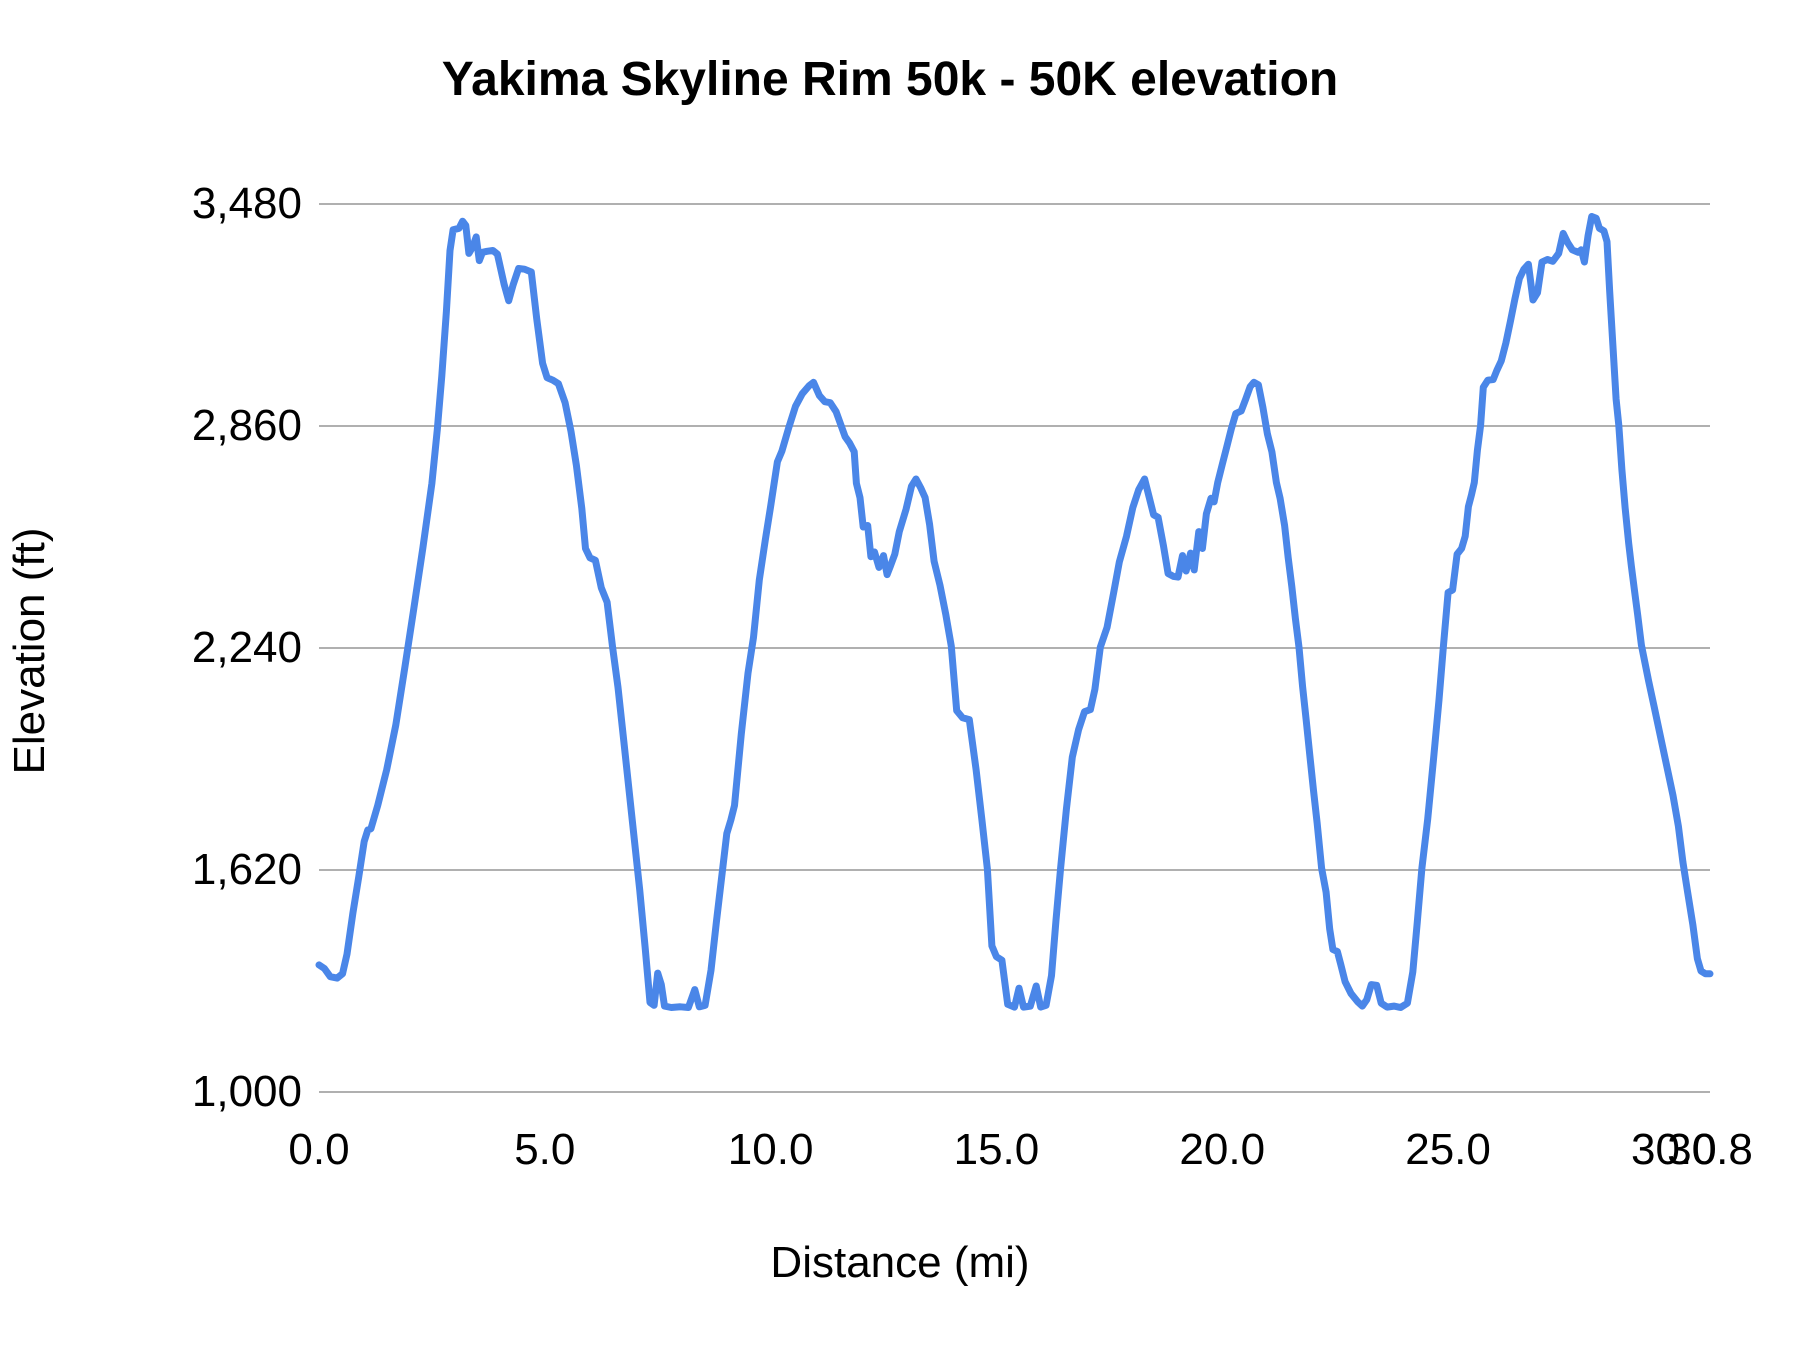  I want to click on y-tick-label: 1,000, so click(246, 1091).